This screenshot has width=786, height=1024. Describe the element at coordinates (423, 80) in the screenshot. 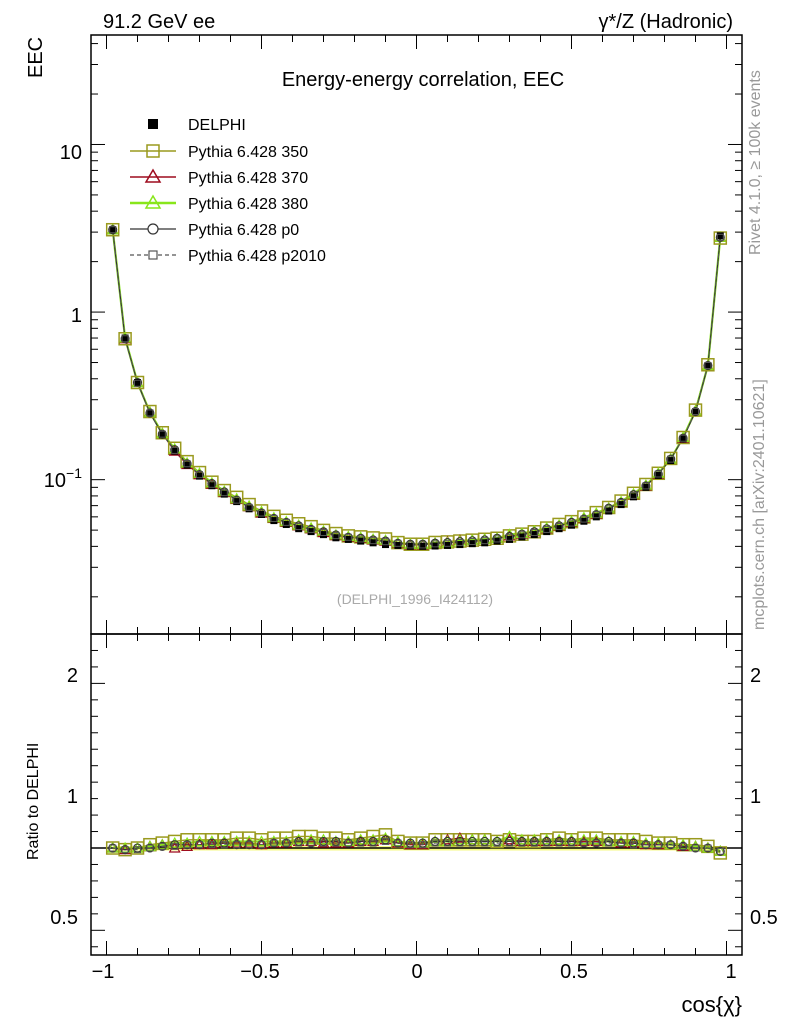

I see `chart-title: Energy-energy correlation, EEC` at that location.